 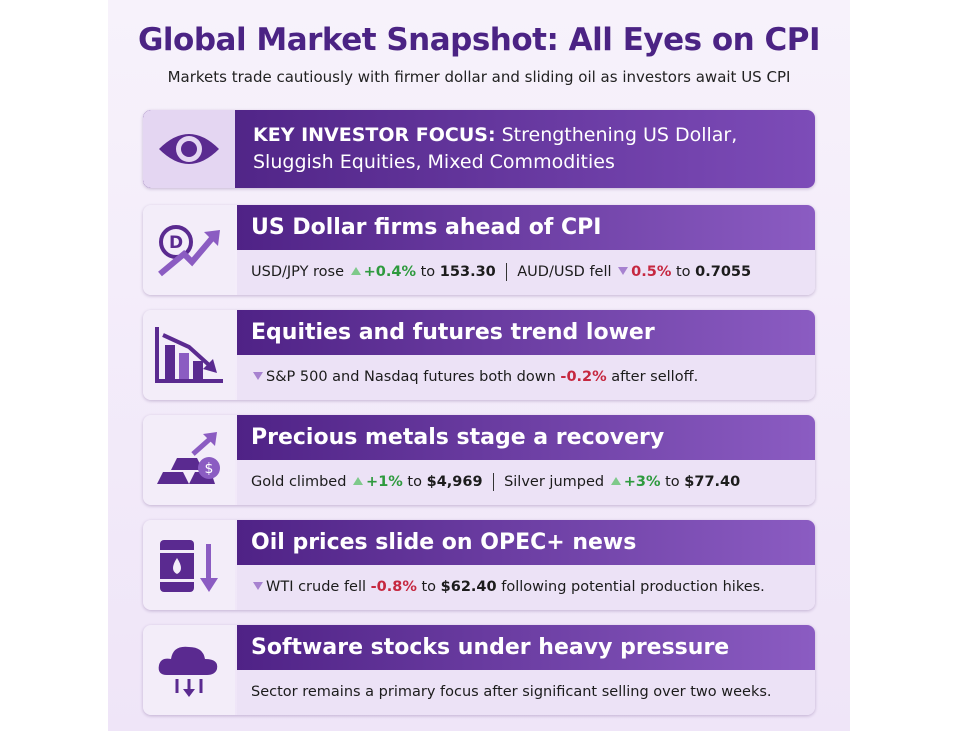 I want to click on body-text: -0.8%, so click(x=393, y=587).